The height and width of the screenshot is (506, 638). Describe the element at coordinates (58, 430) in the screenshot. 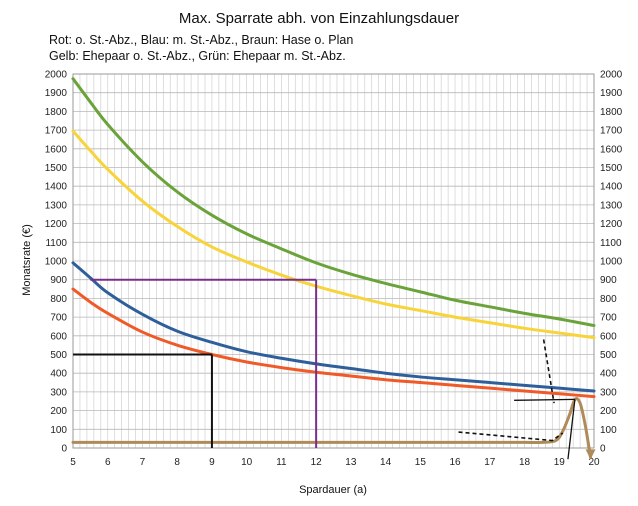

I see `y-tick-label-left: 100` at that location.